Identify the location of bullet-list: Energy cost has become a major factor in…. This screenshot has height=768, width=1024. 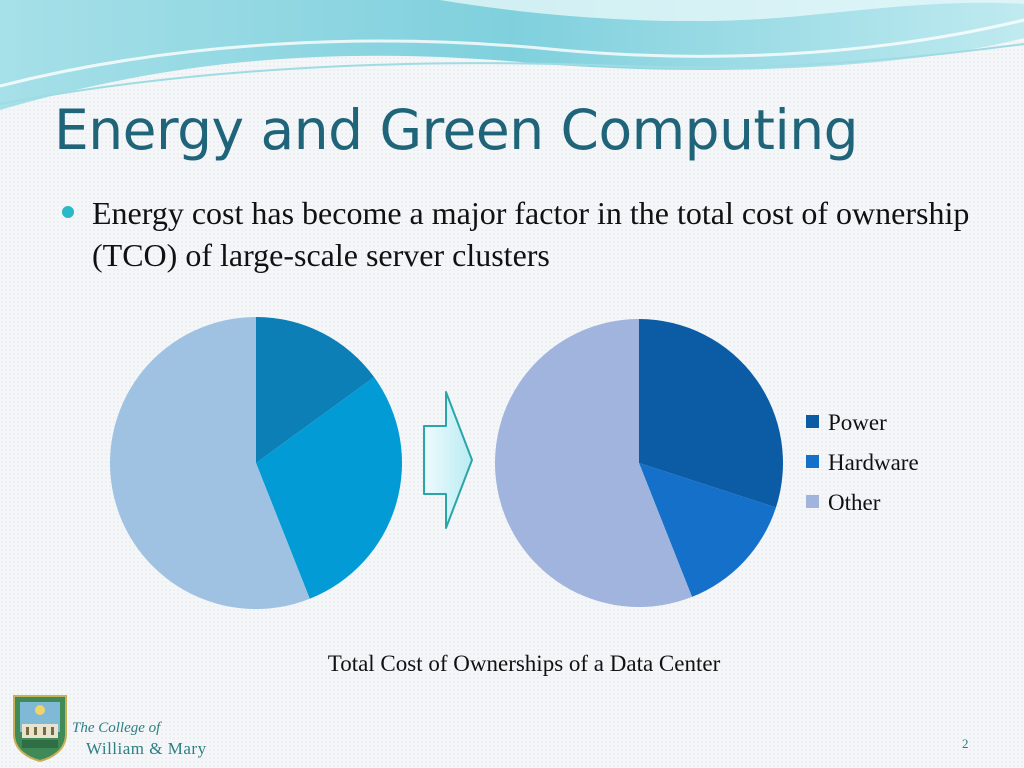
(522, 234).